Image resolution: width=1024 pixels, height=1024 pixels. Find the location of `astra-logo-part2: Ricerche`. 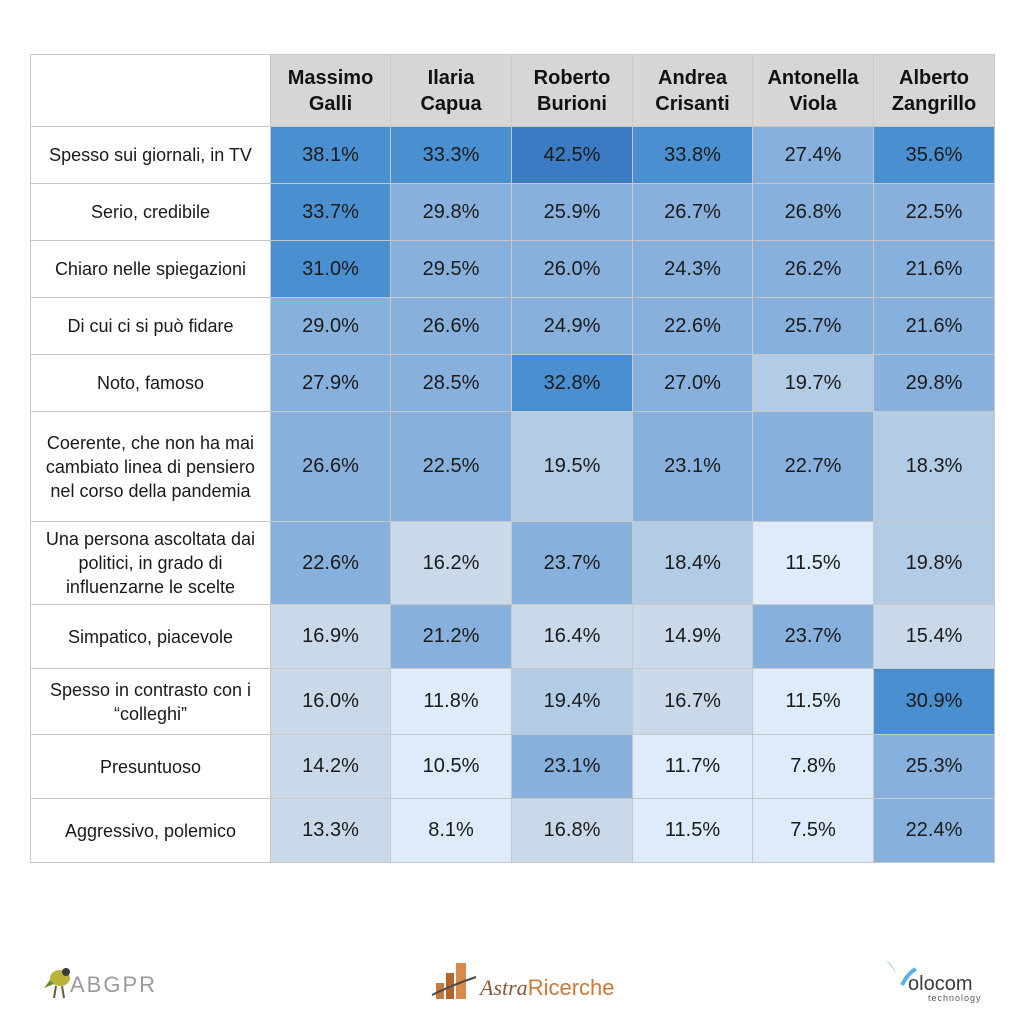

astra-logo-part2: Ricerche is located at coordinates (571, 987).